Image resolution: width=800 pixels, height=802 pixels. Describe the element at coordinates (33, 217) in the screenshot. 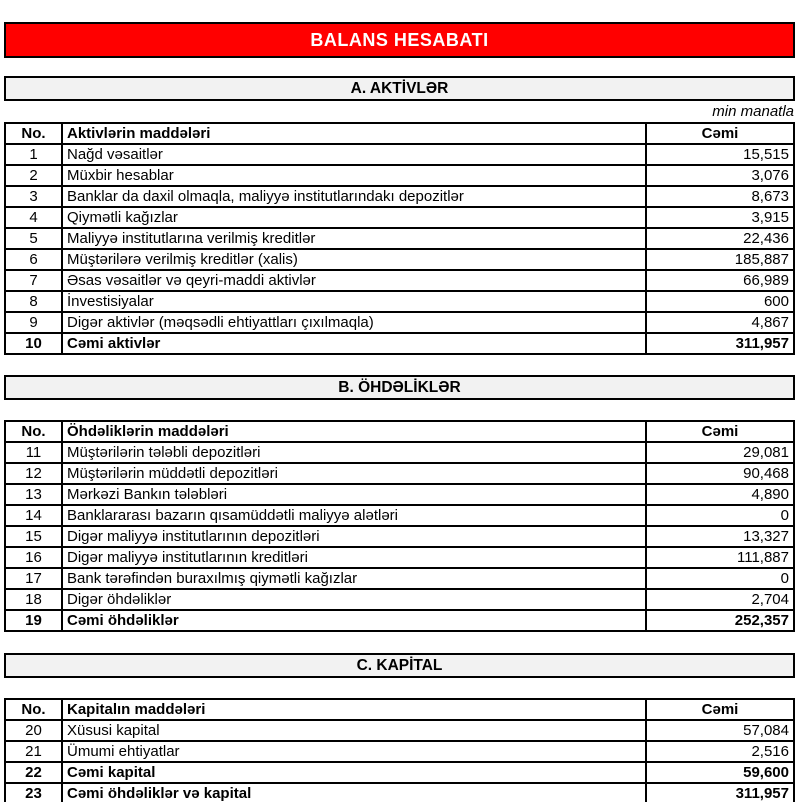

I see `row-no: 4` at that location.